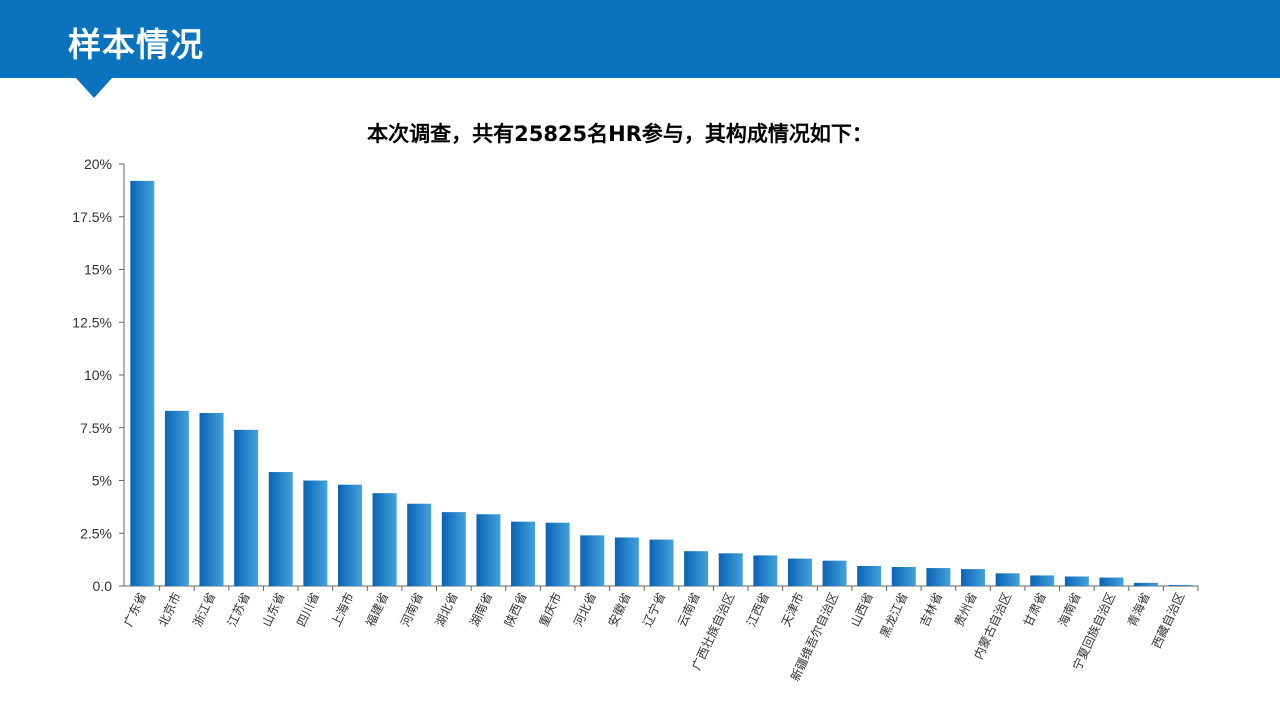 This screenshot has height=720, width=1280. I want to click on x-tick-label: 山西省, so click(862, 609).